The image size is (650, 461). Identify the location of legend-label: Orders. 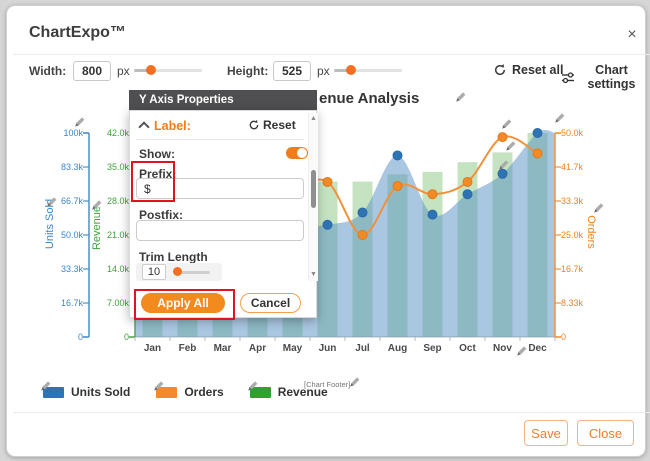
(204, 392).